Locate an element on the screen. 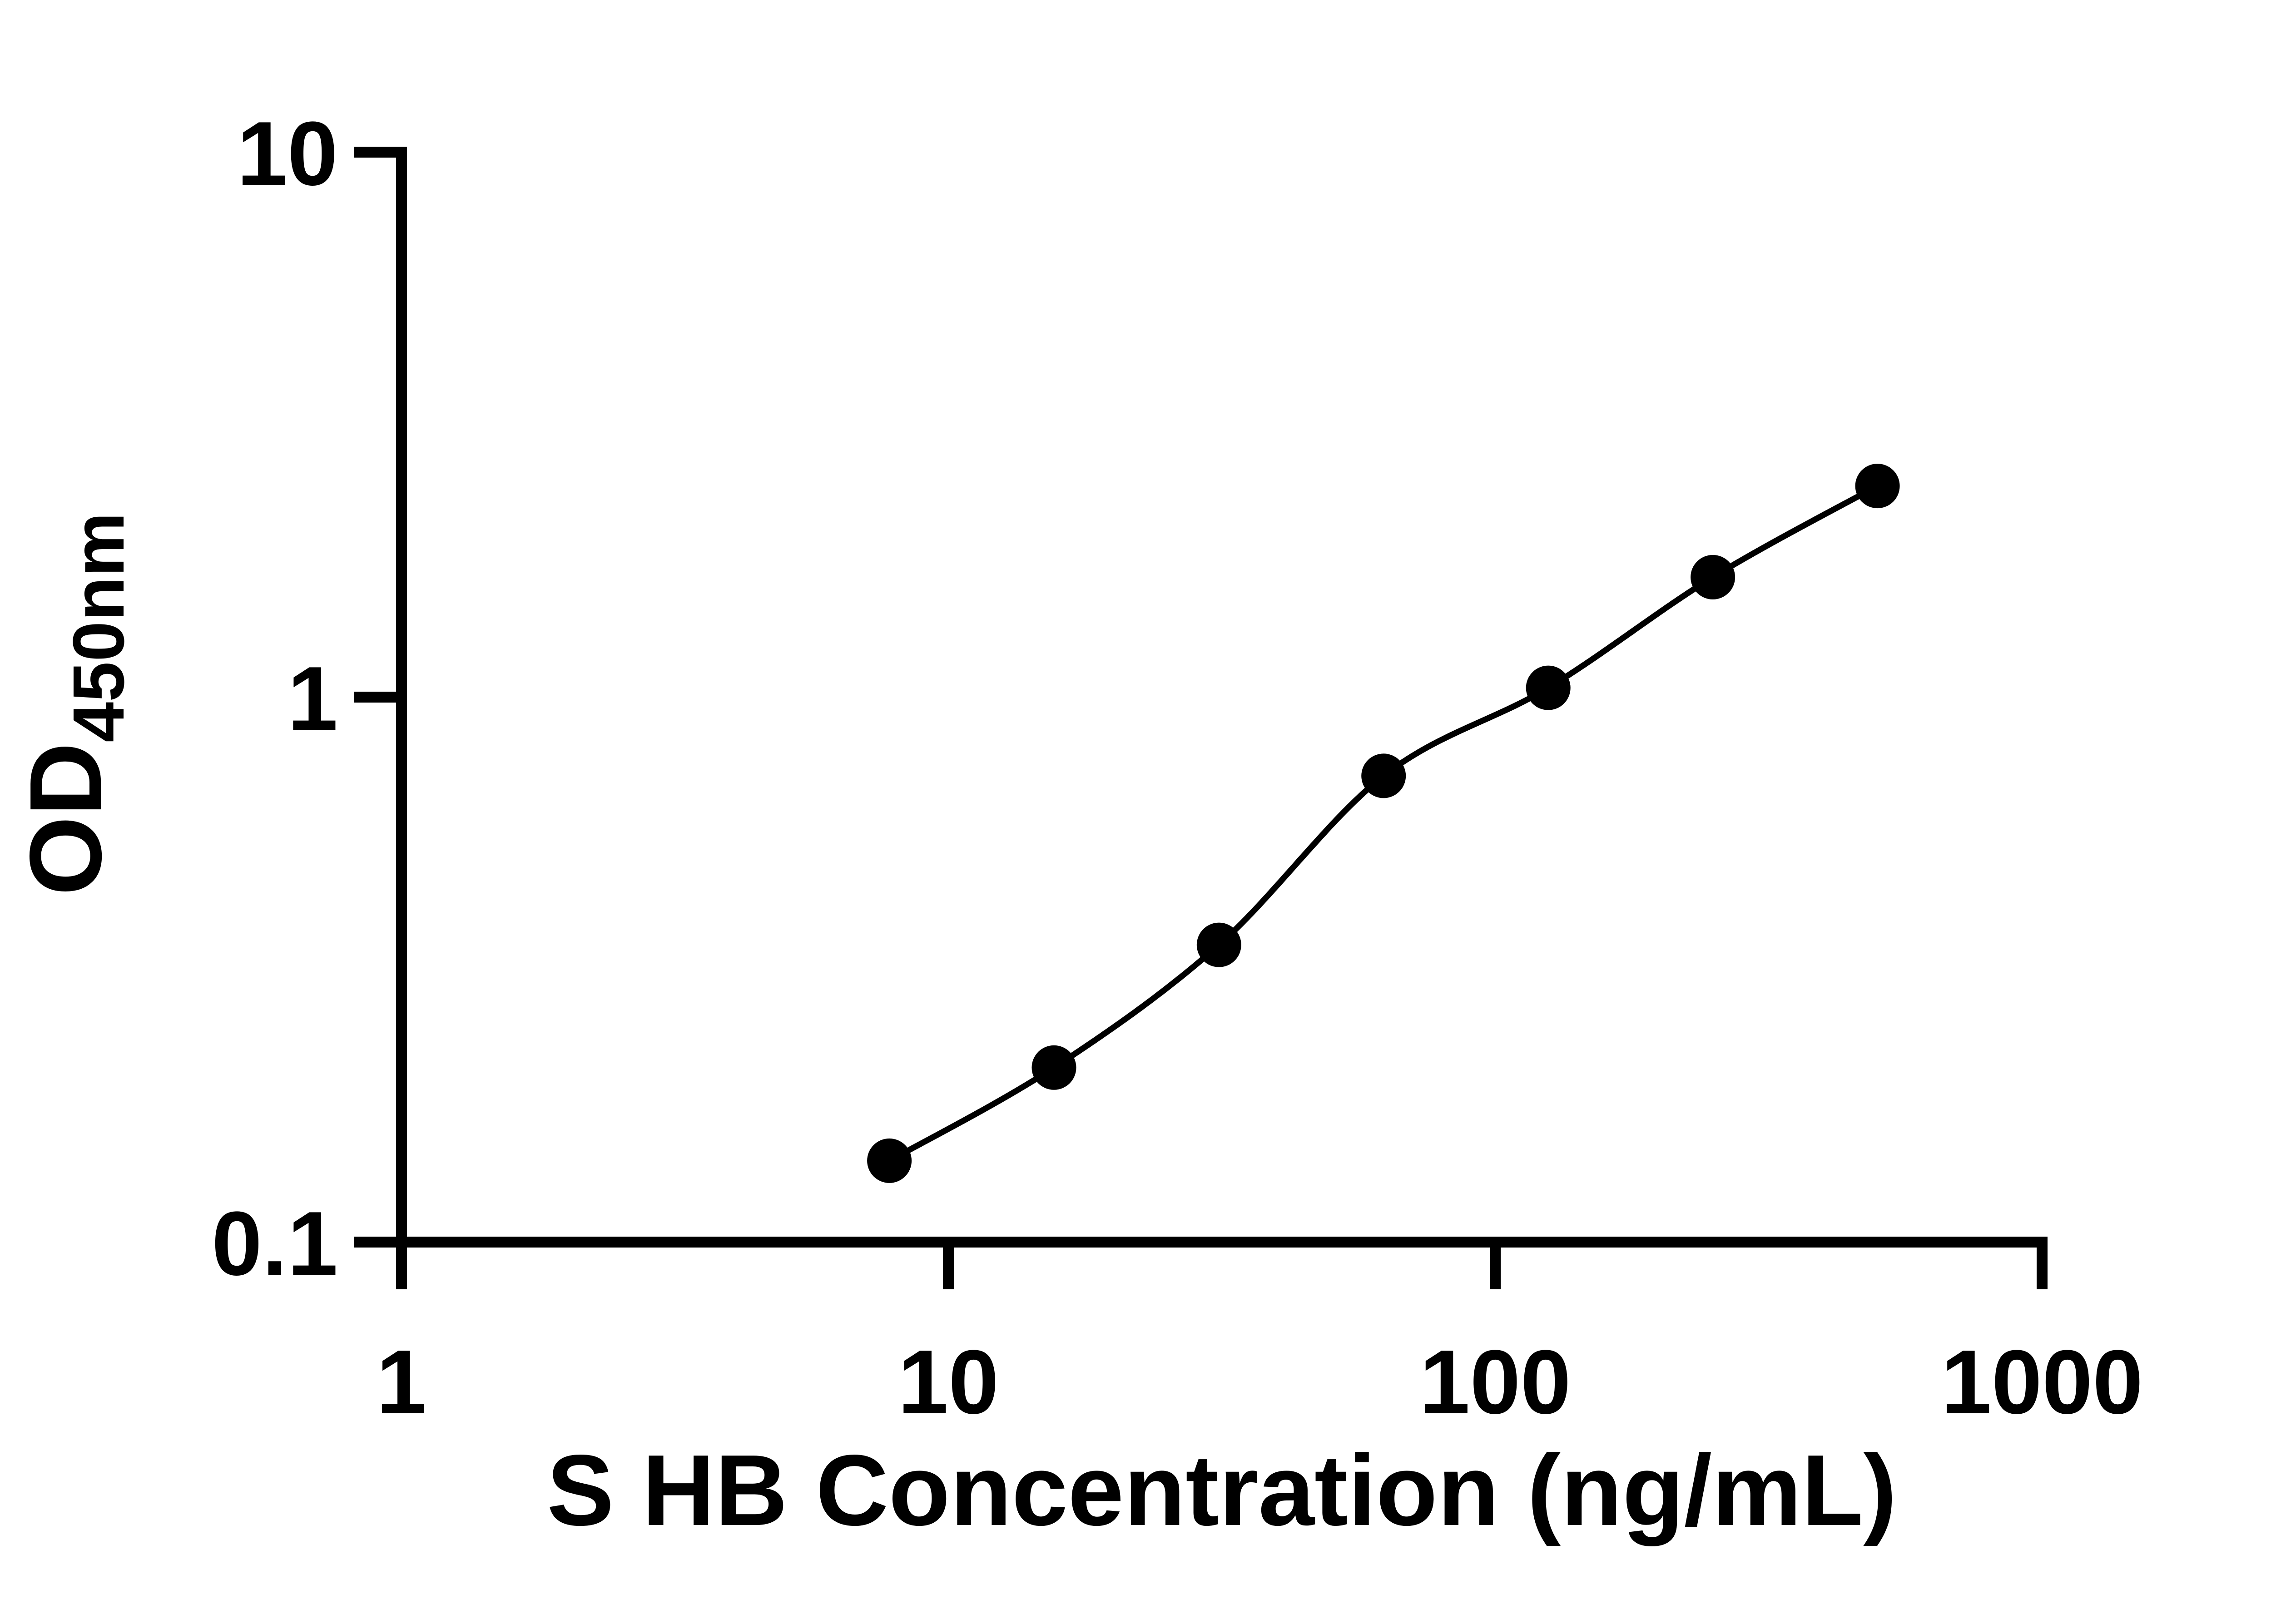  y-tick-label: 10 is located at coordinates (287, 153).